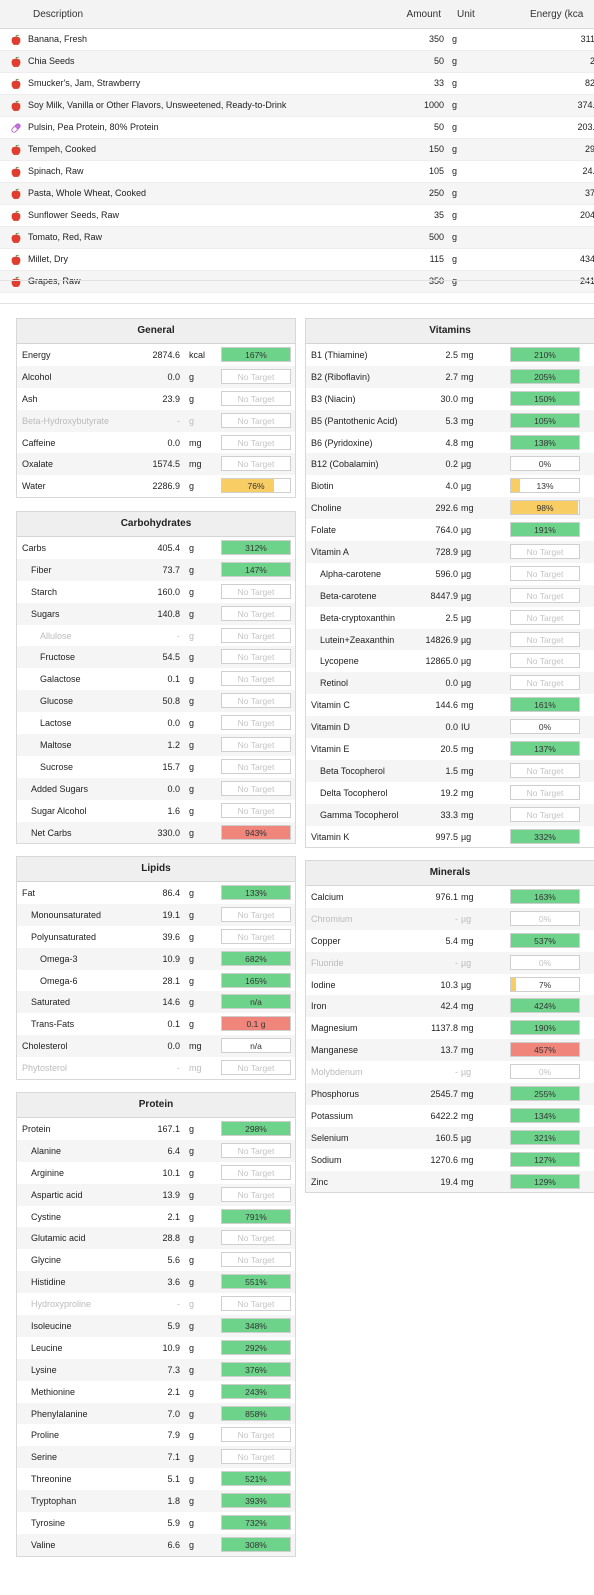 This screenshot has width=594, height=1595. I want to click on target-progress-bar: 7%, so click(545, 984).